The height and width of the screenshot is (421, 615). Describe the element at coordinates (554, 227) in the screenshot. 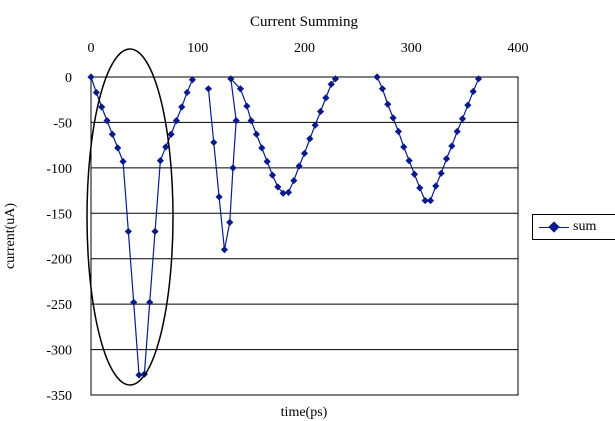

I see `legend-marker-icon` at that location.